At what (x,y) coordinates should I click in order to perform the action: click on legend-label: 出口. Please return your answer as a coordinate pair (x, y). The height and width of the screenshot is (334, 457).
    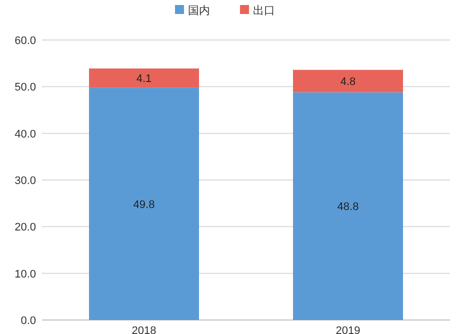
    Looking at the image, I should click on (264, 10).